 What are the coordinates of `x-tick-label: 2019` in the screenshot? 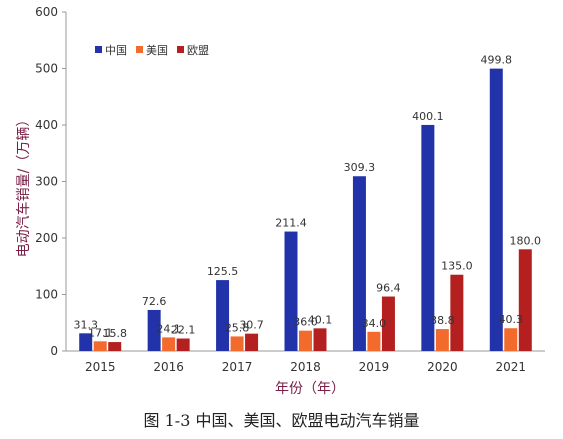 It's located at (374, 367).